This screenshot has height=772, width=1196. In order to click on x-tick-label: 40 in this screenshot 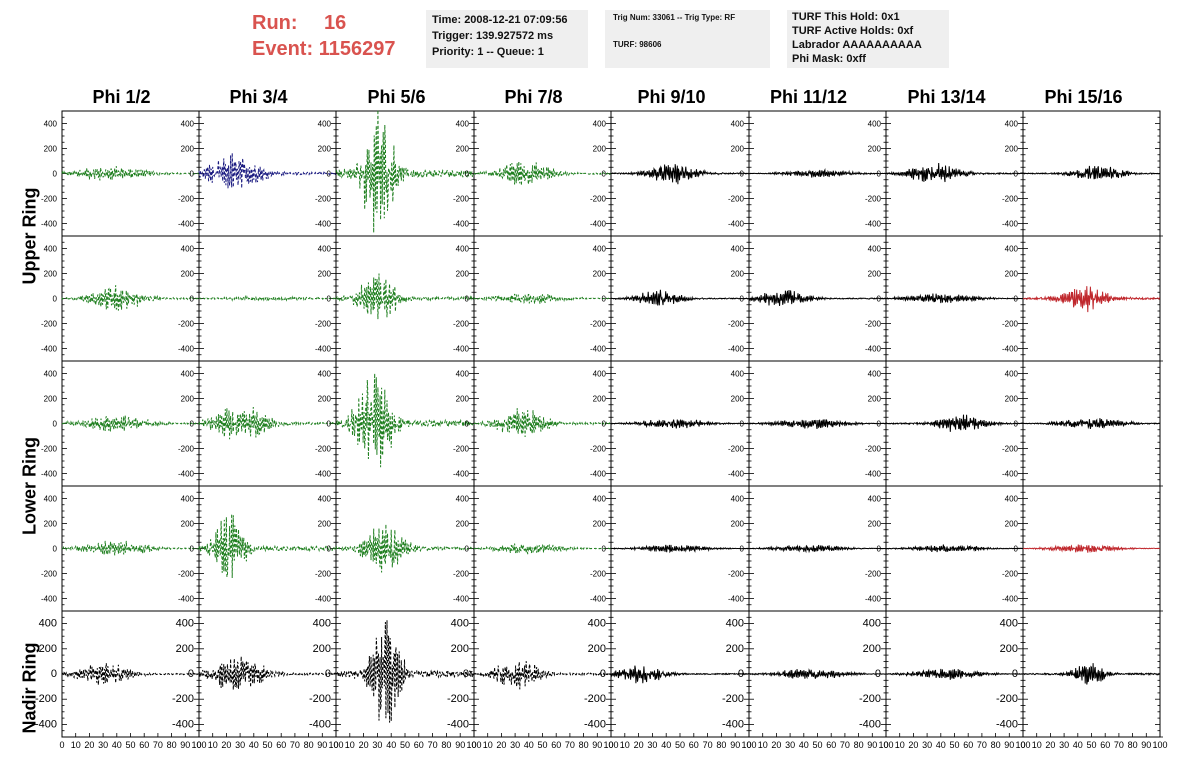, I will do `click(254, 745)`.